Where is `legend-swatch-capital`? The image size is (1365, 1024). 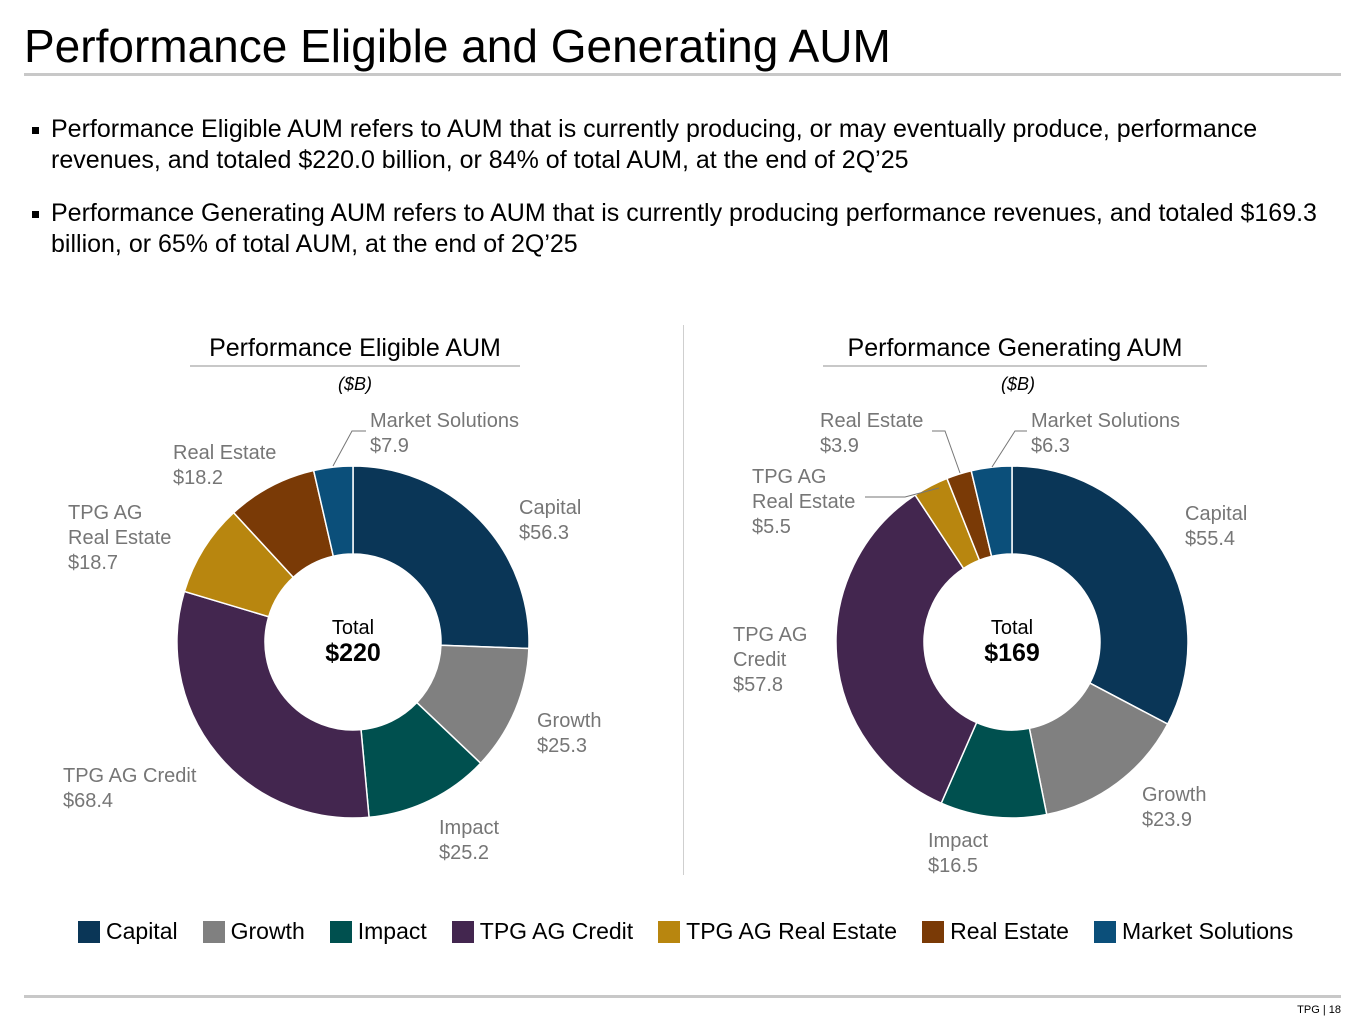 legend-swatch-capital is located at coordinates (89, 931).